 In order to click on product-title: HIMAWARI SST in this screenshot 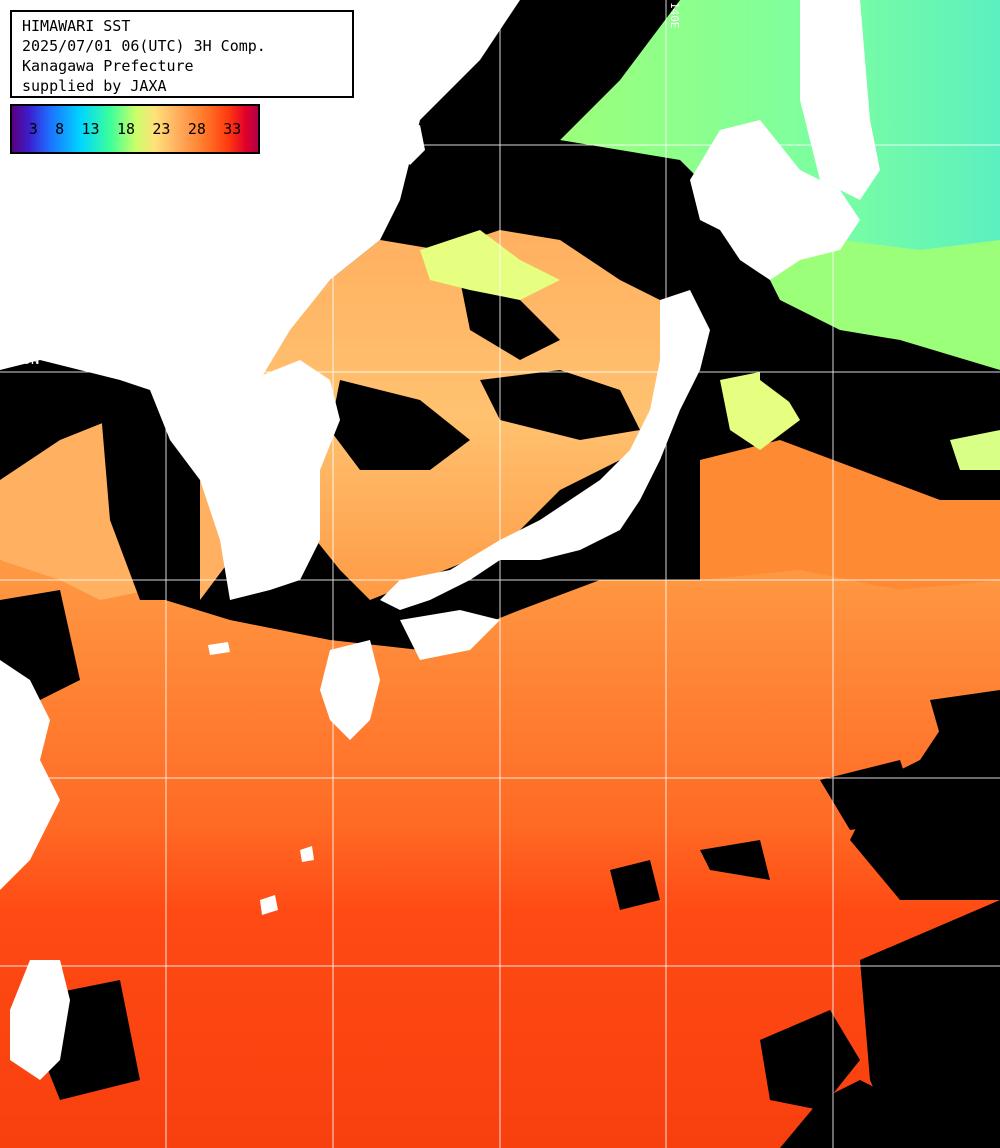, I will do `click(76, 26)`.